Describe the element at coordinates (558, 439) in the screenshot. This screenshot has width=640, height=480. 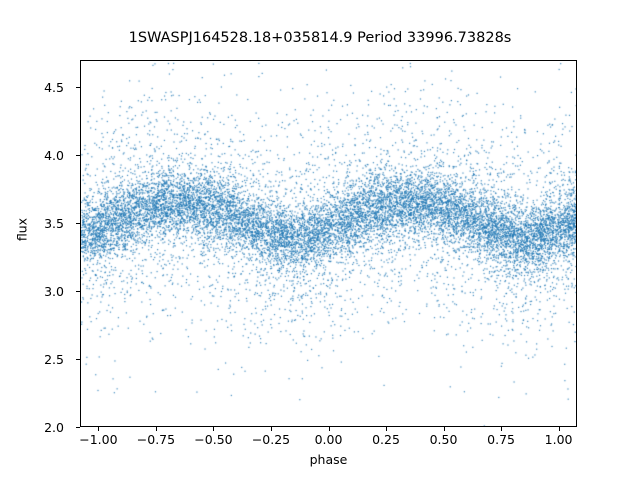
I see `x-tick-label: 1.00` at that location.